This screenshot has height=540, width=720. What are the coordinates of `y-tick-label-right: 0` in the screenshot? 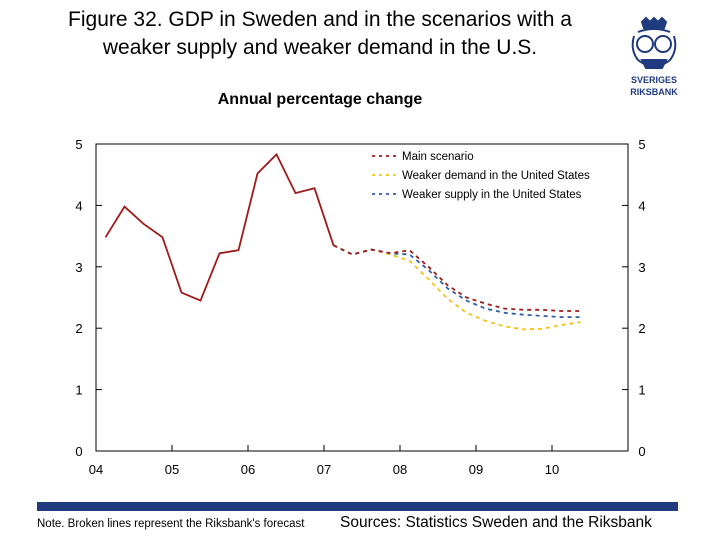 It's located at (641, 451).